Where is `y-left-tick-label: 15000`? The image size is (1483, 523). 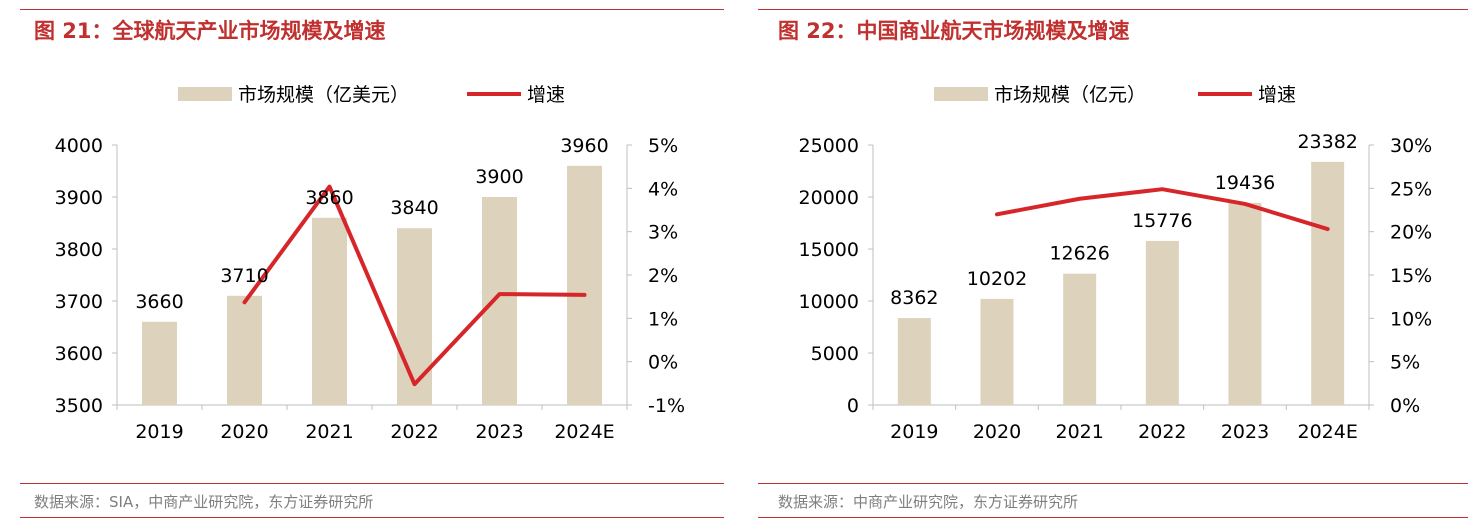 y-left-tick-label: 15000 is located at coordinates (829, 250).